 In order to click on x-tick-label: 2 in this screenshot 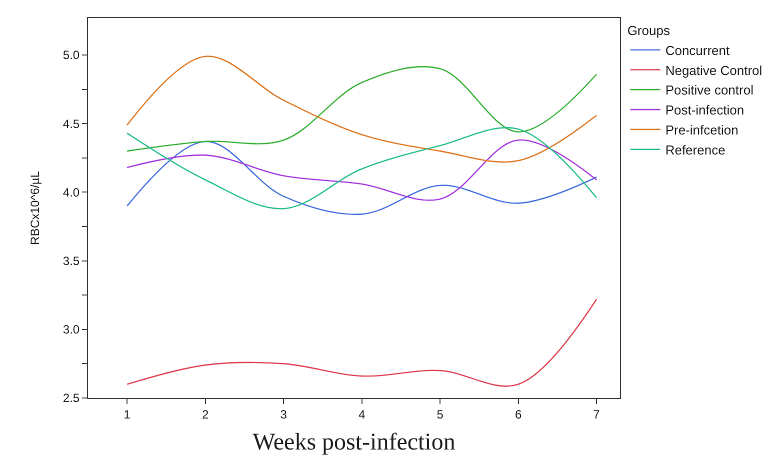, I will do `click(206, 414)`.